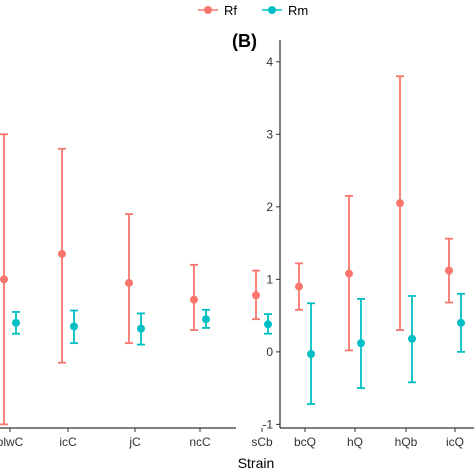 Image resolution: width=474 pixels, height=474 pixels. What do you see at coordinates (267, 424) in the screenshot?
I see `y-tick-label: -1` at bounding box center [267, 424].